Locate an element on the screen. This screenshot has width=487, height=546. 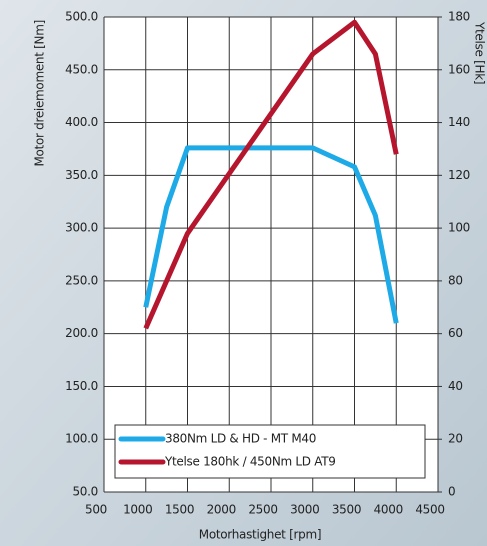
y-tick-label: 50.0 is located at coordinates (85, 492).